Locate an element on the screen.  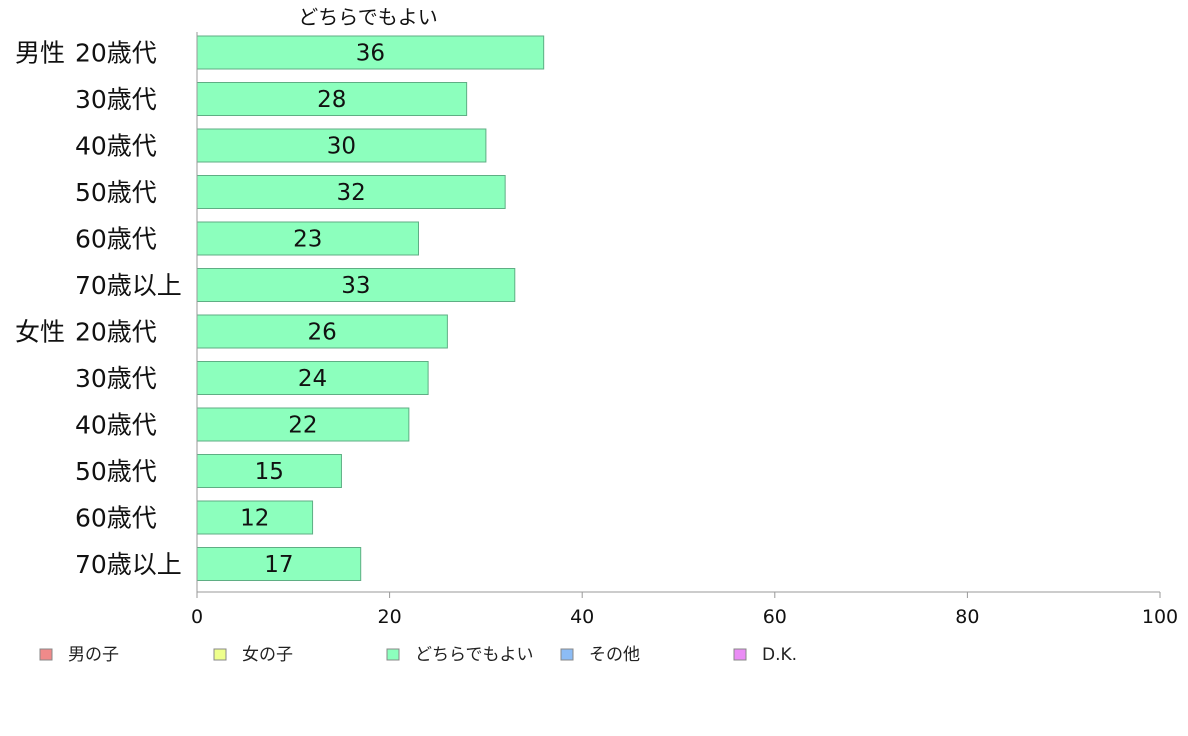
group-label: 女性 is located at coordinates (40, 332).